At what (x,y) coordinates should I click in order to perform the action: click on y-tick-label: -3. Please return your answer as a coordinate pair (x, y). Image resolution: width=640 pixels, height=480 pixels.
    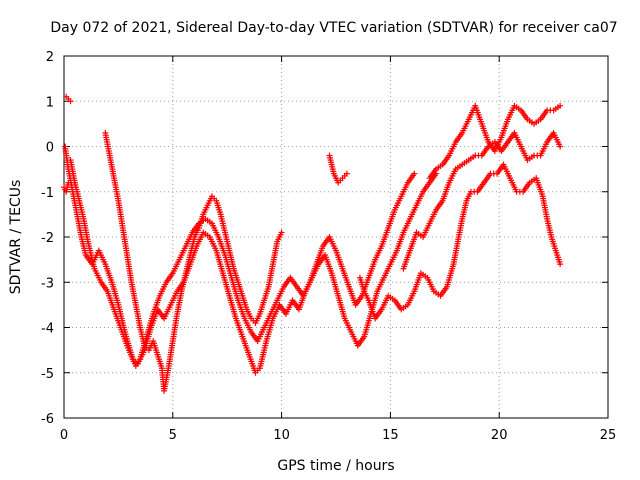
    Looking at the image, I should click on (47, 283).